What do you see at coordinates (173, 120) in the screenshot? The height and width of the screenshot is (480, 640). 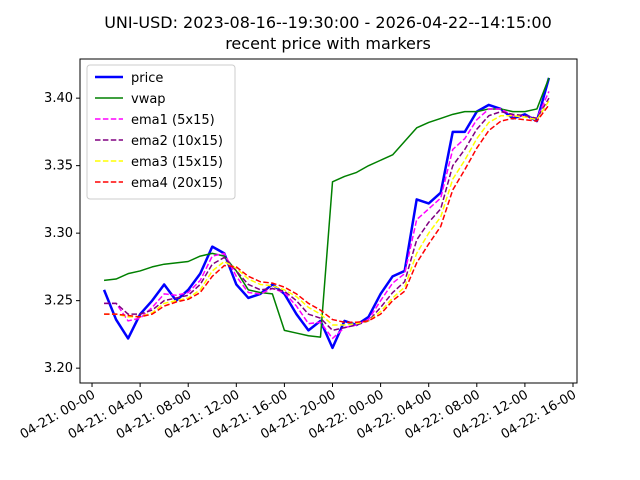 I see `legend-label: ema1 (5x15)` at bounding box center [173, 120].